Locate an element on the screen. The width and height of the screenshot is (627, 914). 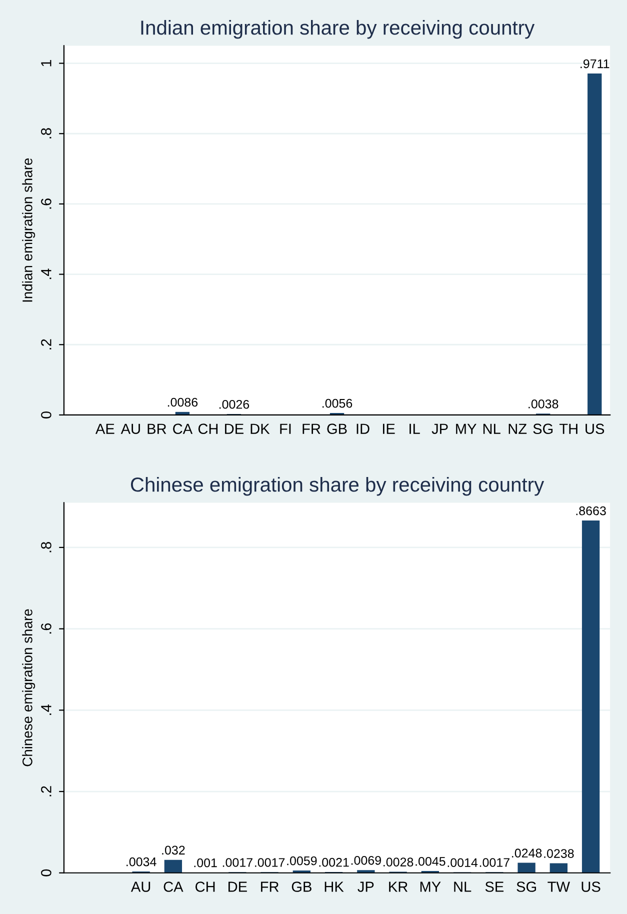
data-label: .0021 is located at coordinates (334, 862).